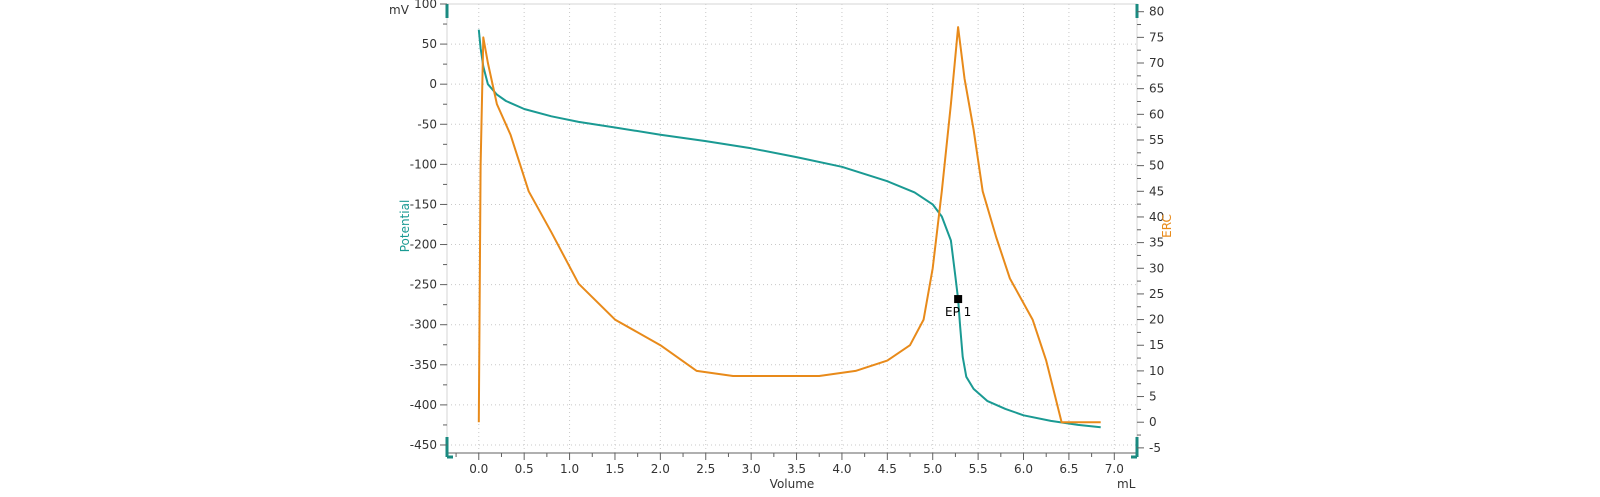 This screenshot has width=1600, height=497. Describe the element at coordinates (405, 226) in the screenshot. I see `left-axis-label: Potential` at that location.